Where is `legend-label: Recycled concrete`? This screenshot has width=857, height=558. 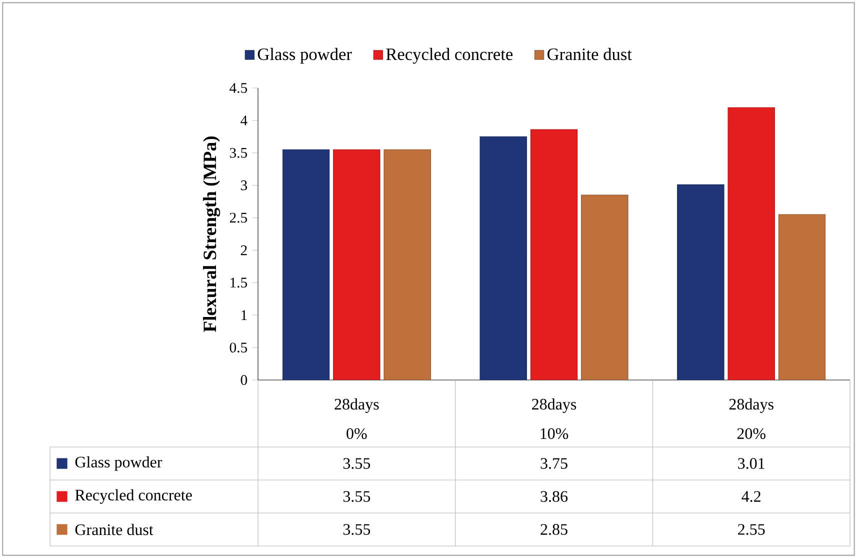 legend-label: Recycled concrete is located at coordinates (449, 56).